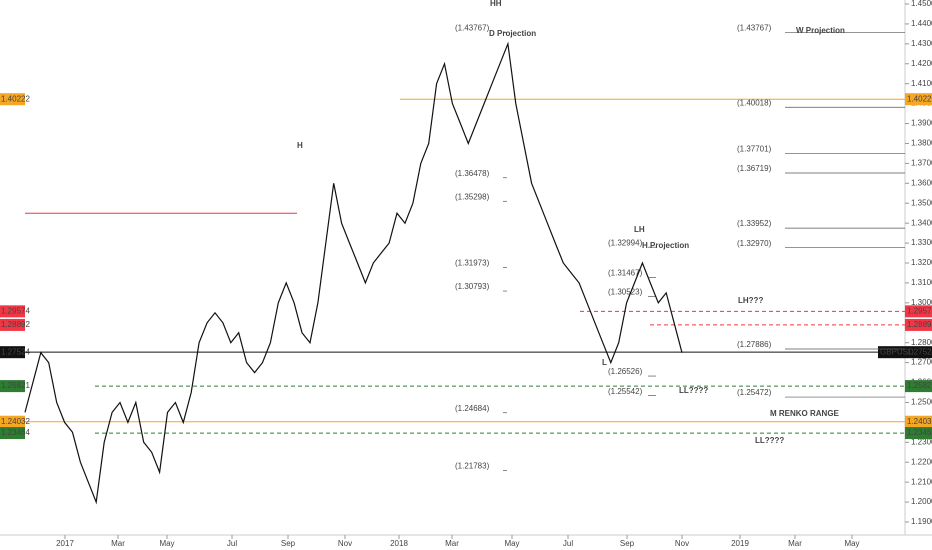 The width and height of the screenshot is (932, 550). I want to click on y-tick-label: 1.30000, so click(921, 302).